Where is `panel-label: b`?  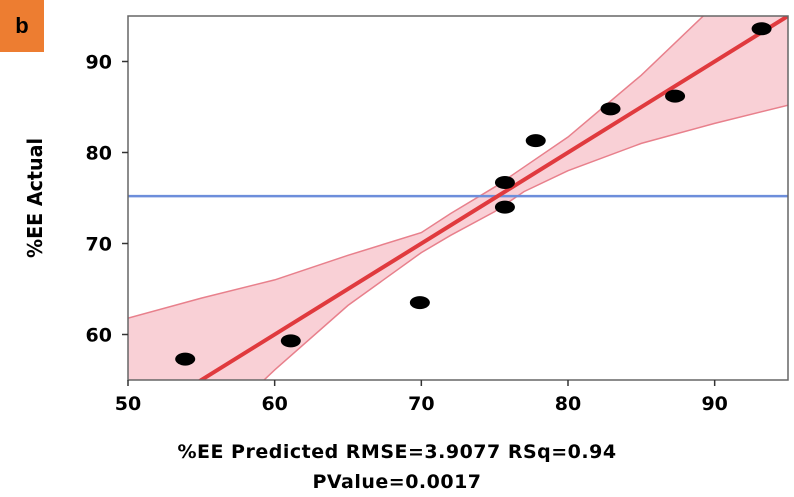 panel-label: b is located at coordinates (22, 25).